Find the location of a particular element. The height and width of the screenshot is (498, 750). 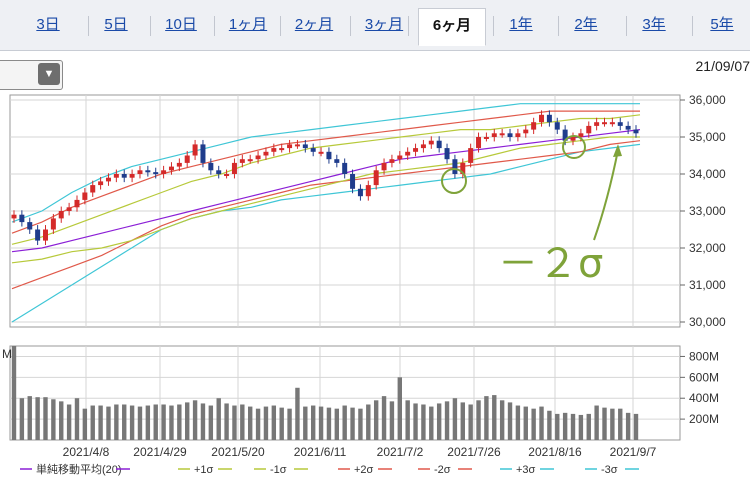

indicator-dropdown: ▼ is located at coordinates (31, 75).